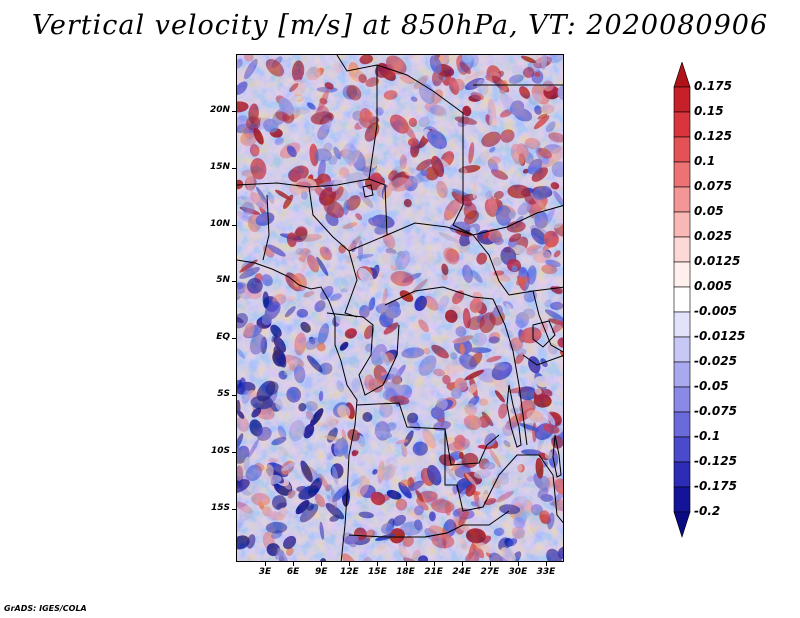  What do you see at coordinates (550, 489) in the screenshot?
I see `border-mozambique` at bounding box center [550, 489].